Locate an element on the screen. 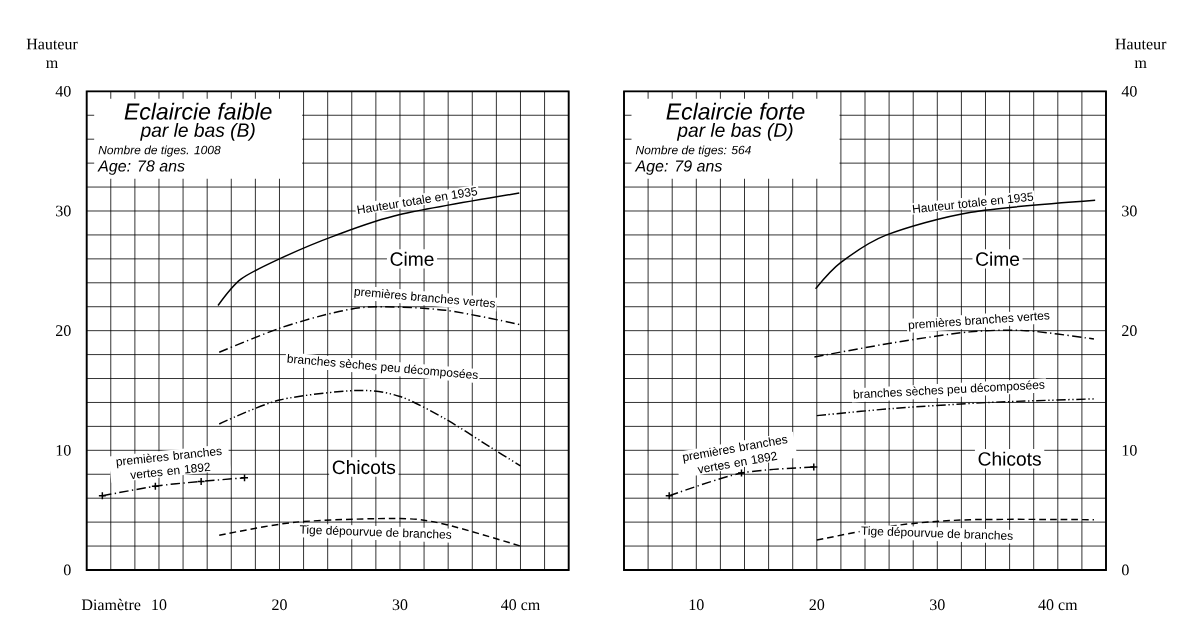  y2-tick-label: 40 is located at coordinates (1129, 91).